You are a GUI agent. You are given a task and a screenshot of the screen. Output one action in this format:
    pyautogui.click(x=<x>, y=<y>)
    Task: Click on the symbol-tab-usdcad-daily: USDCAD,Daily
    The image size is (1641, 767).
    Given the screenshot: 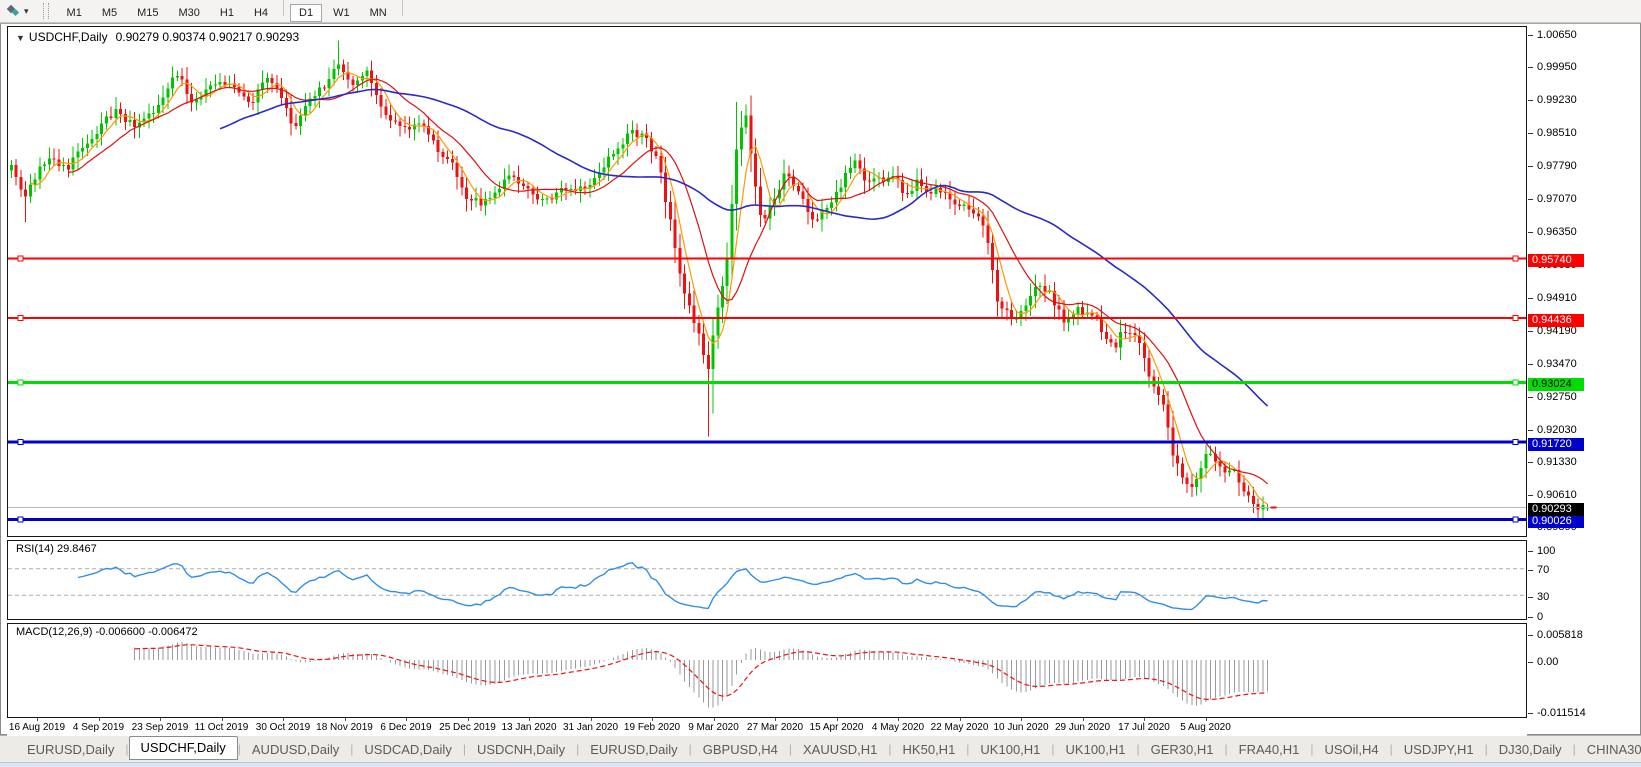 What is the action you would take?
    pyautogui.click(x=408, y=749)
    